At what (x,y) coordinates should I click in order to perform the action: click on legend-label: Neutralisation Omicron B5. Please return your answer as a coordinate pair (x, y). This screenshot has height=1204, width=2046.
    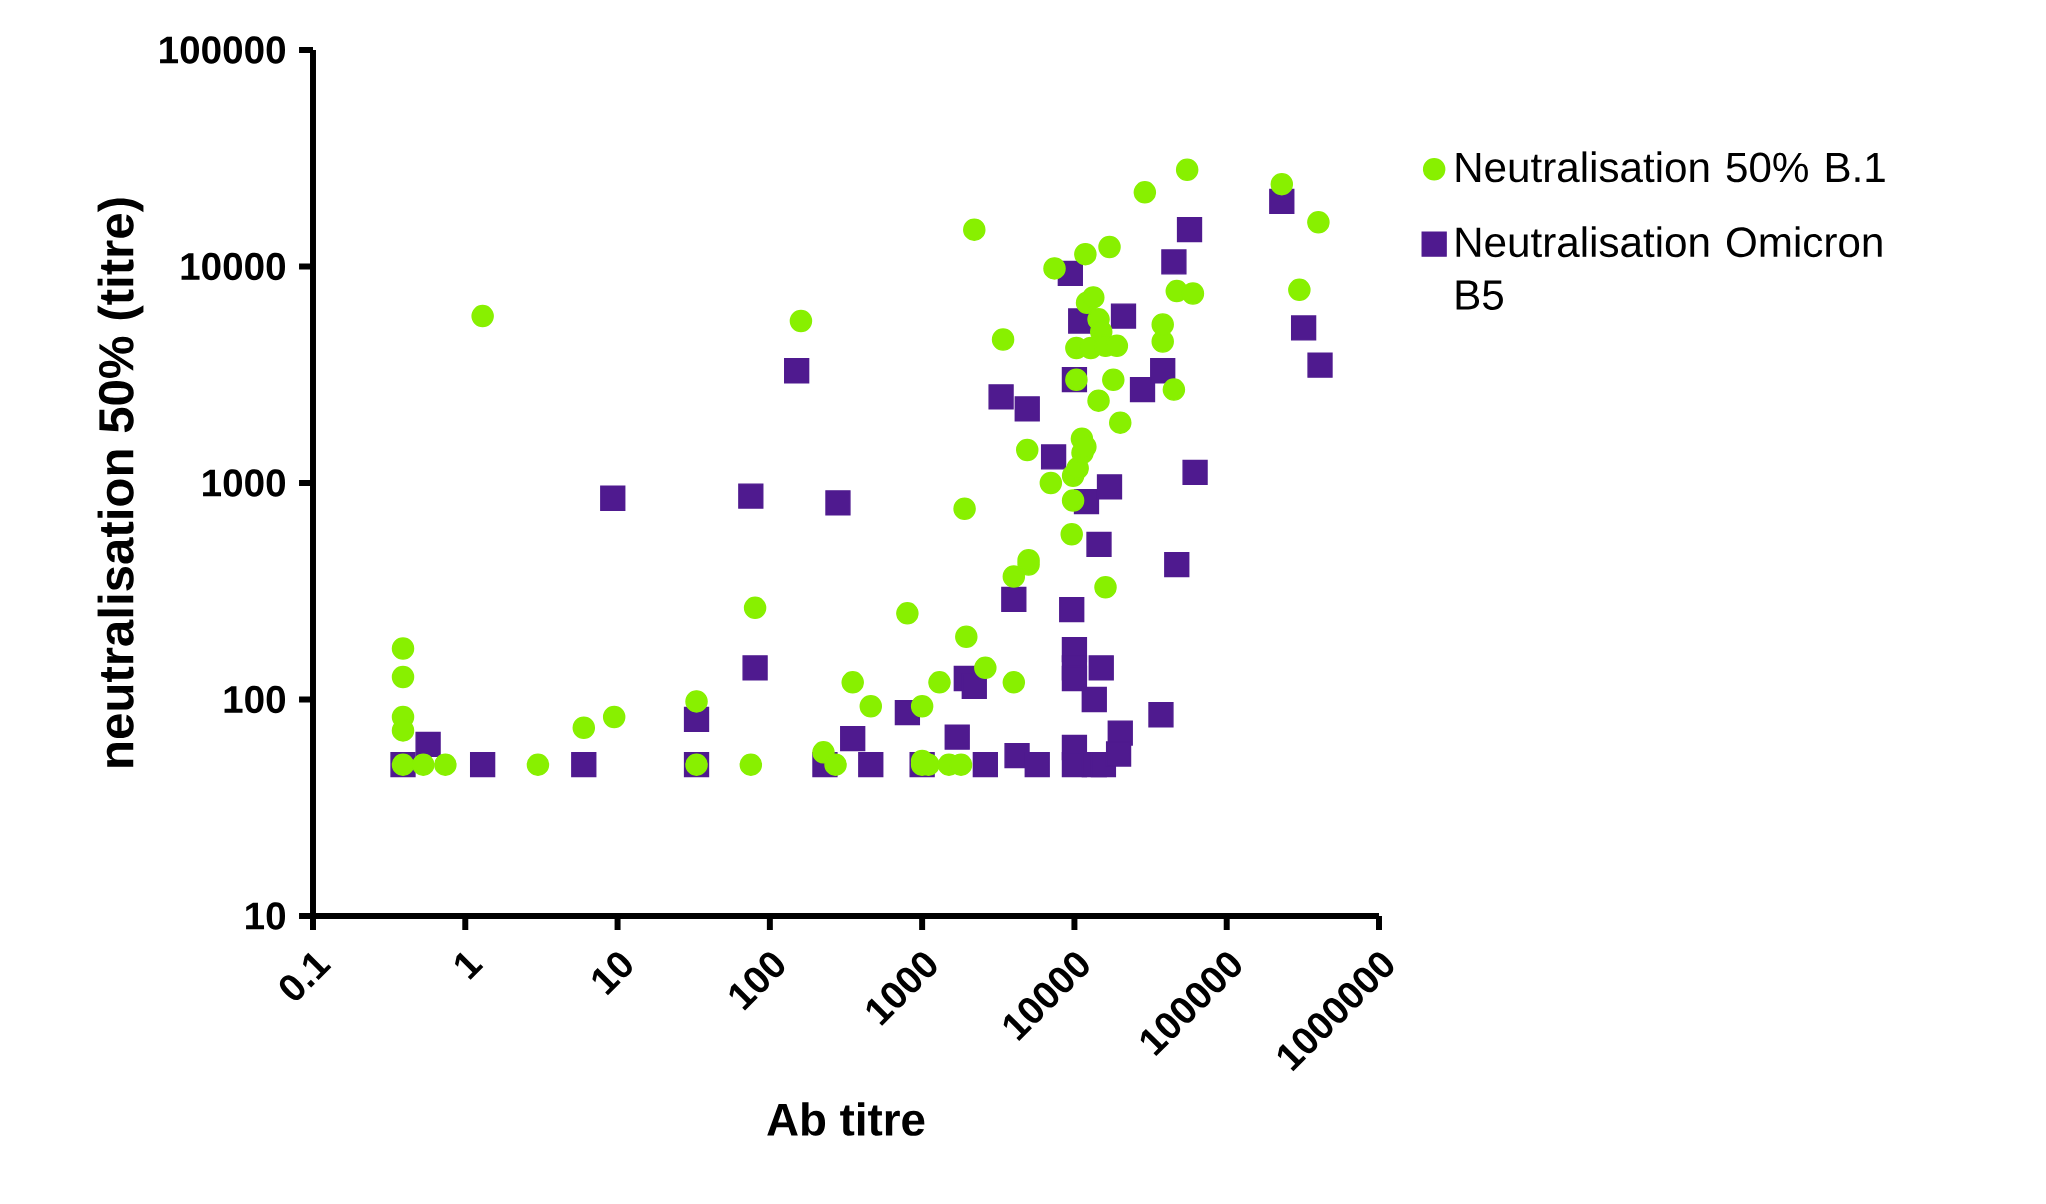
    Looking at the image, I should click on (1669, 268).